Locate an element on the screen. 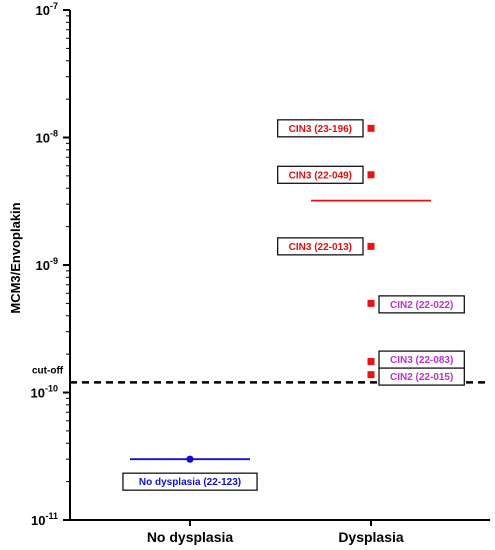 The height and width of the screenshot is (550, 495). y-tick-label: 10⁻⁸ is located at coordinates (47, 137).